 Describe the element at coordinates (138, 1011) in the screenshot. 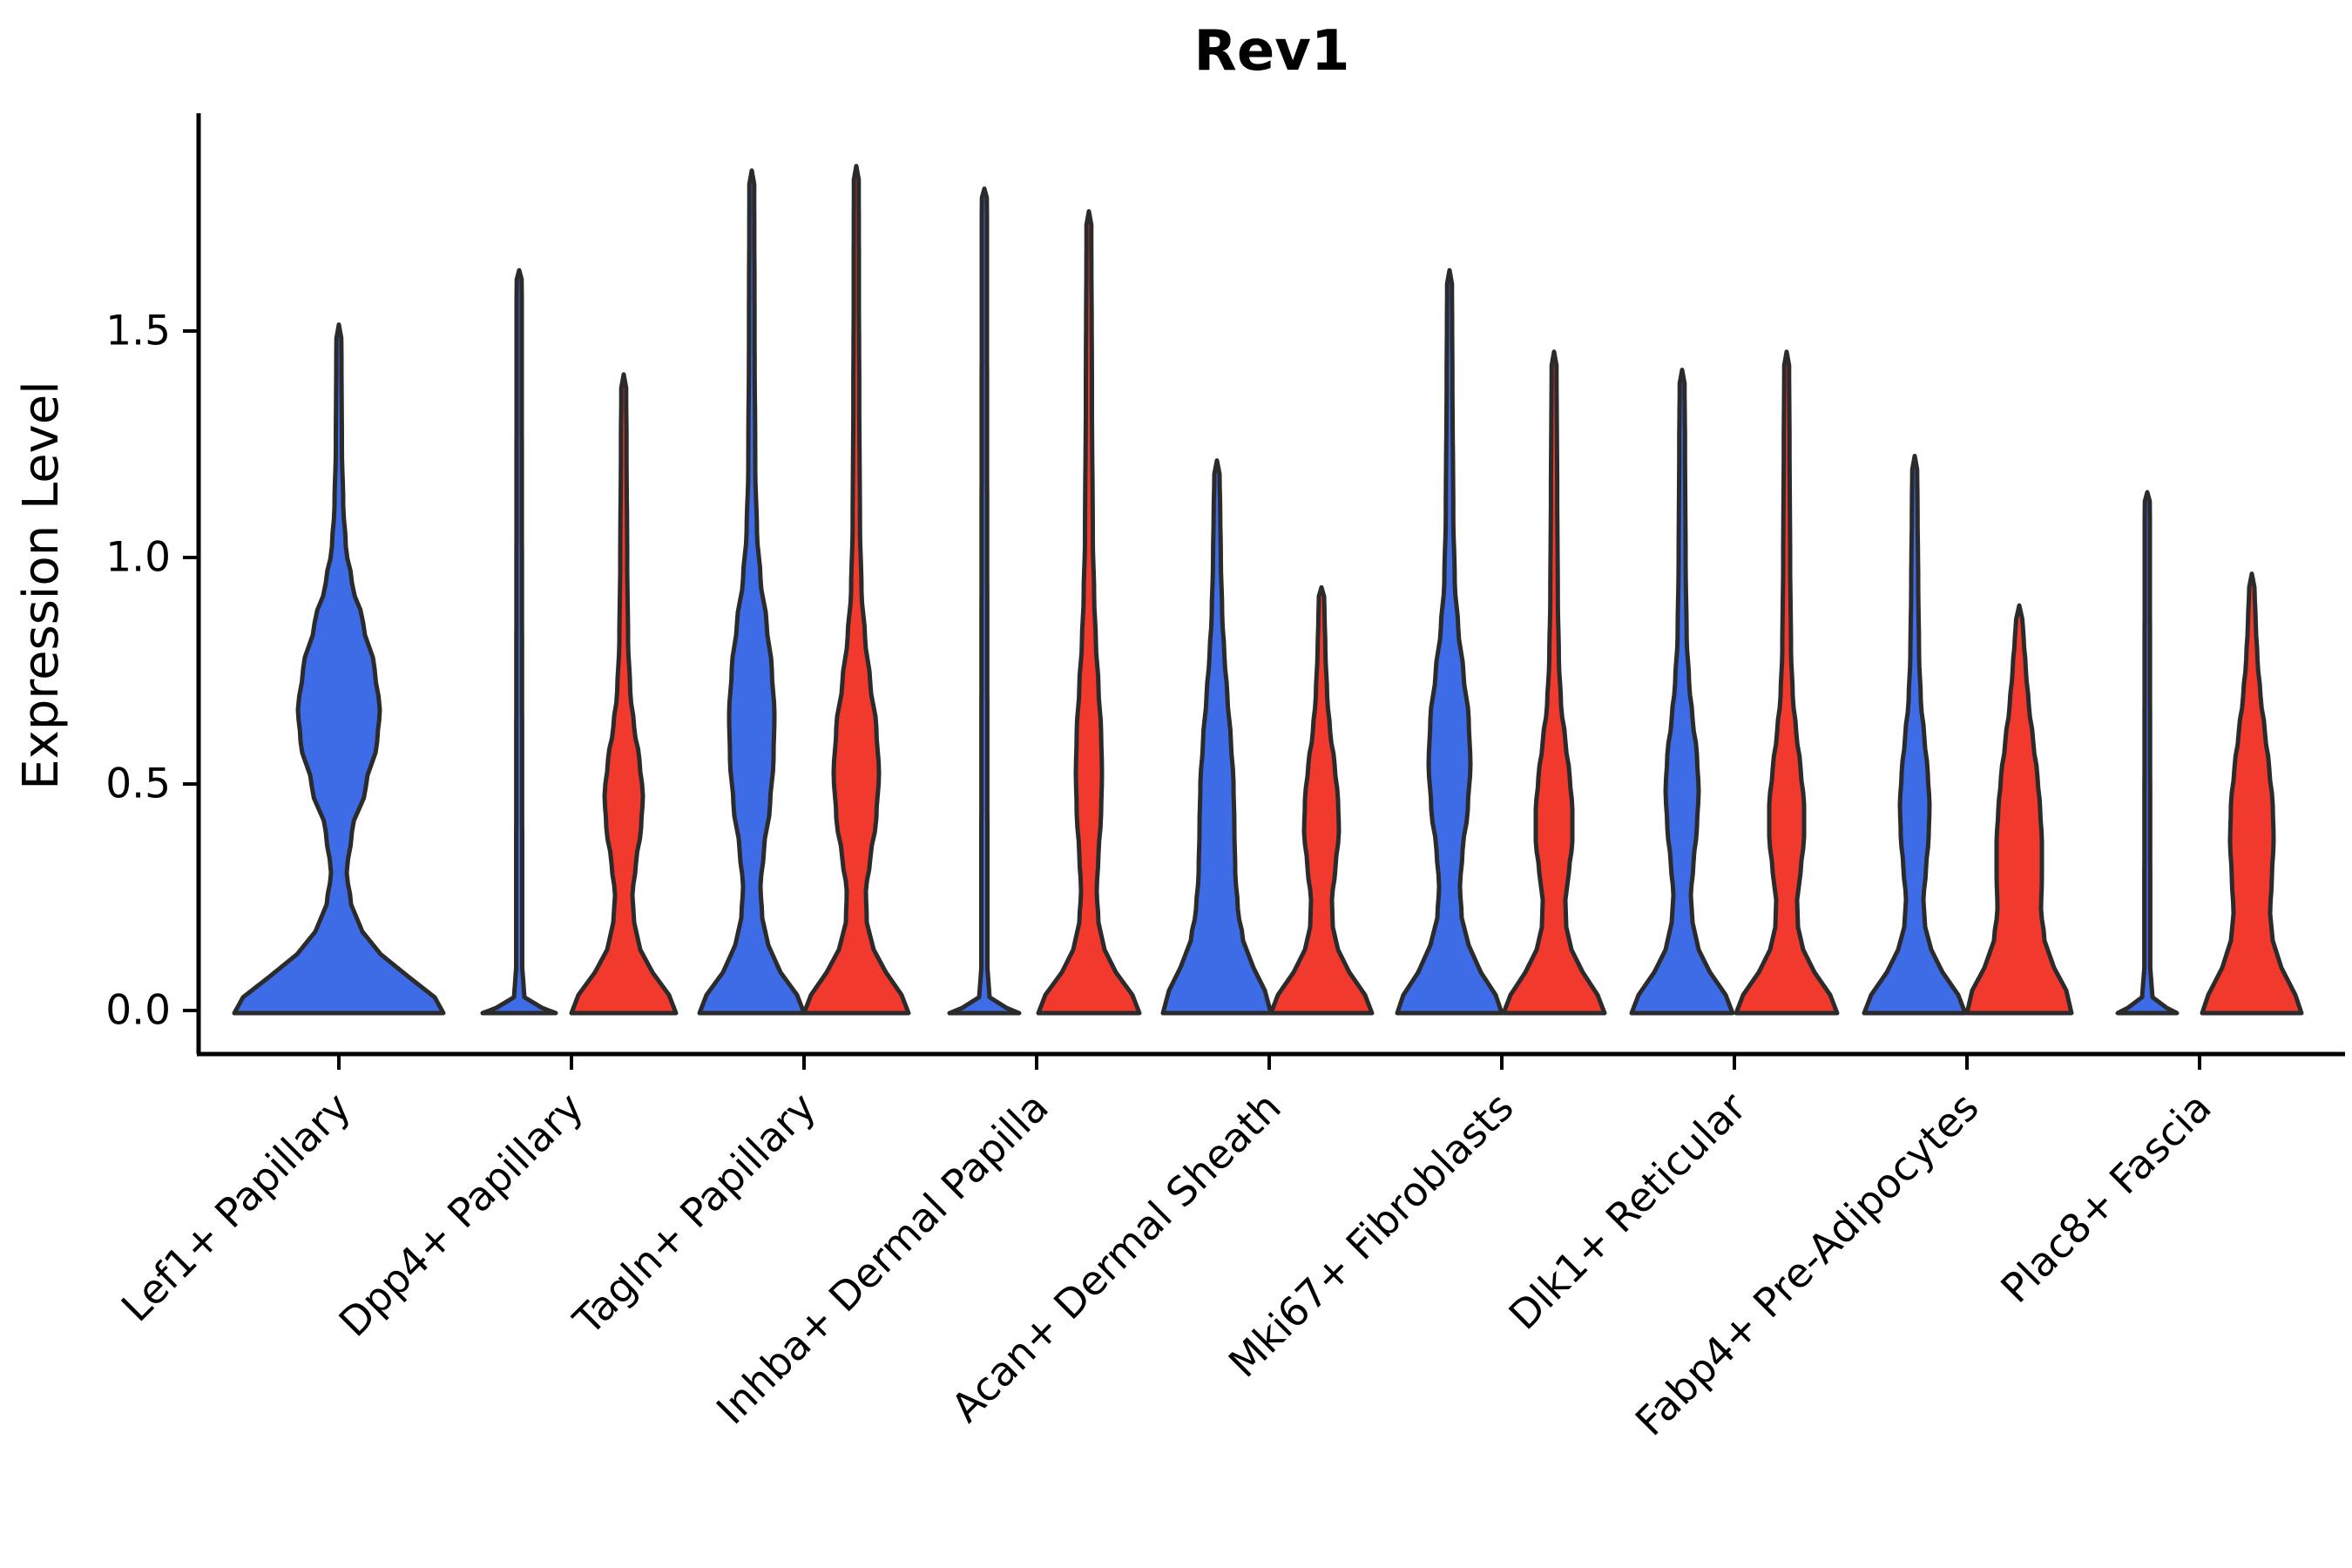

I see `y-tick-label: 0.0` at that location.